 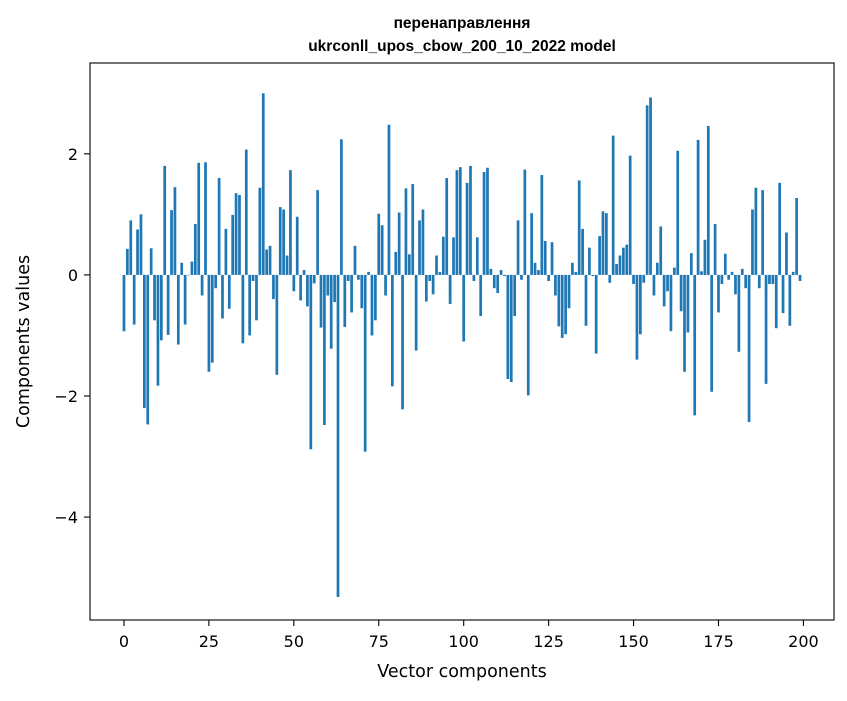 What do you see at coordinates (633, 641) in the screenshot?
I see `x-tick-label: 150` at bounding box center [633, 641].